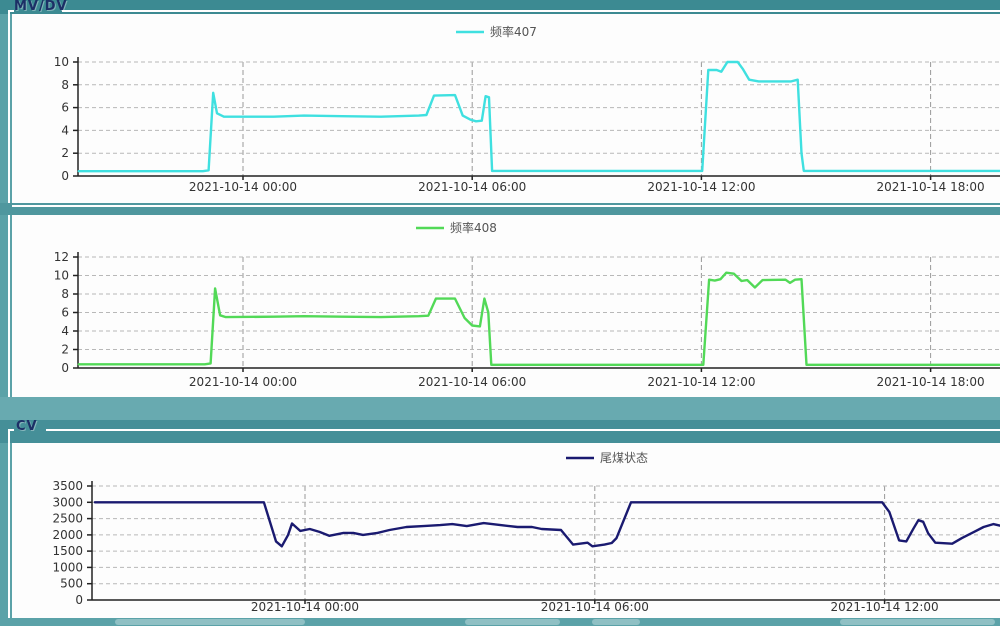  I want to click on y-tick-label: 2500, so click(67, 519).